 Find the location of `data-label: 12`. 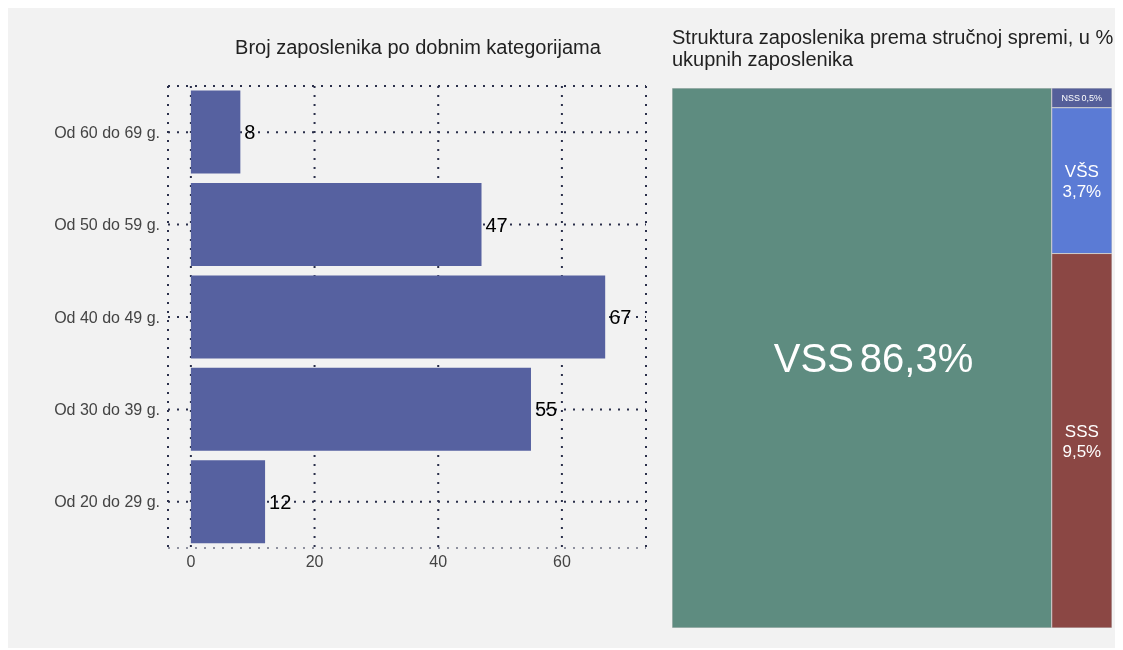

data-label: 12 is located at coordinates (280, 501).